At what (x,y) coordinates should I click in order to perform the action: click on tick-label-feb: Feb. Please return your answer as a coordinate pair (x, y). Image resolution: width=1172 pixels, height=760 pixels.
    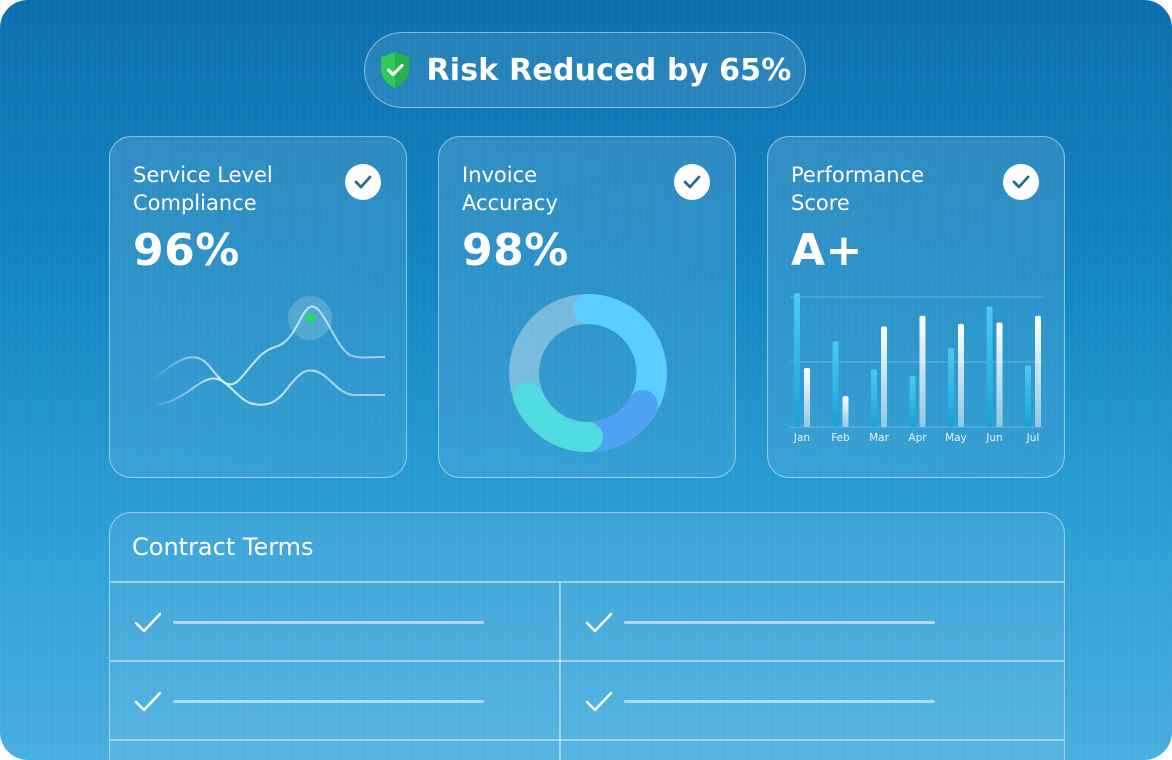
    Looking at the image, I should click on (840, 438).